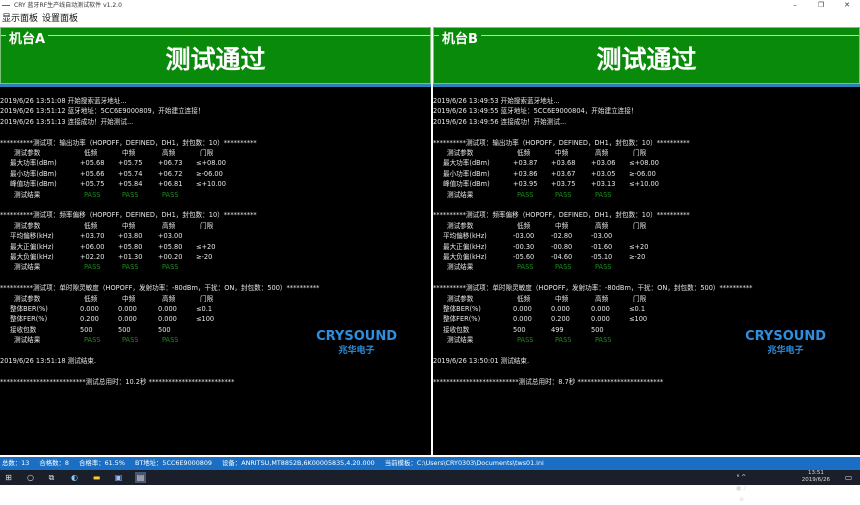  Describe the element at coordinates (646, 85) in the screenshot. I see `divider` at that location.